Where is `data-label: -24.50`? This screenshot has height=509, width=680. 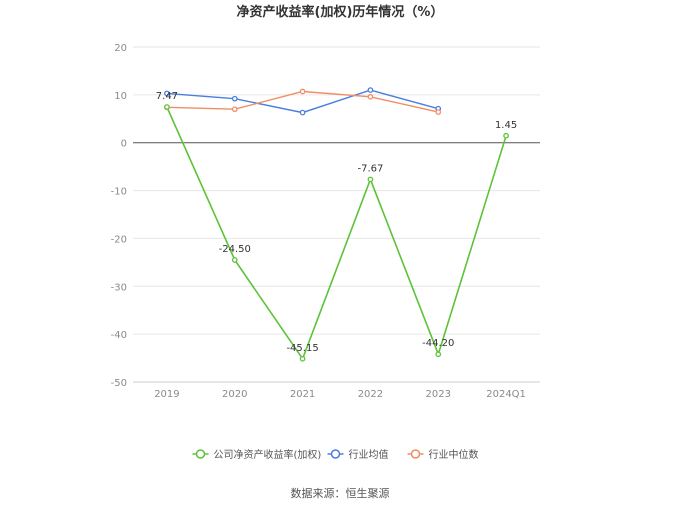 data-label: -24.50 is located at coordinates (235, 249).